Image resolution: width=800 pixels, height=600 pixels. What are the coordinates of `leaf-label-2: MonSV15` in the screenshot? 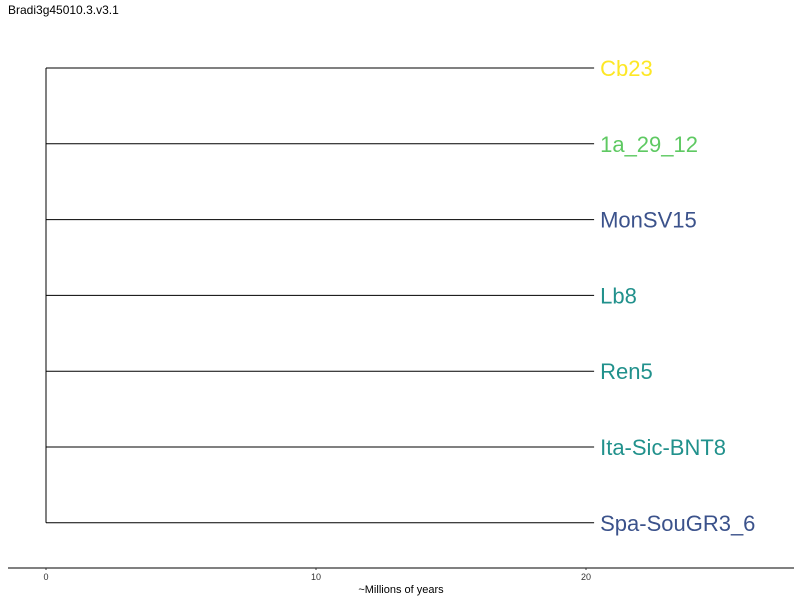 It's located at (648, 220).